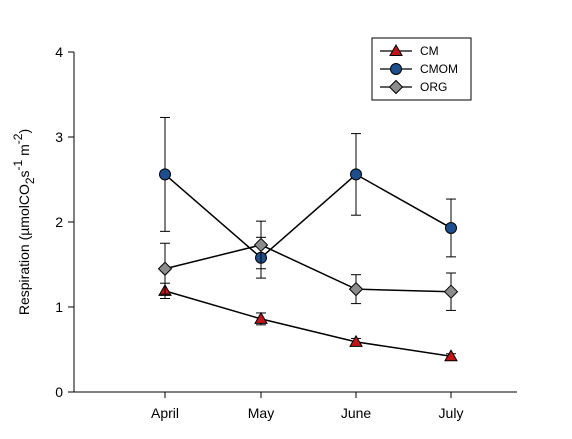 Image resolution: width=572 pixels, height=439 pixels. I want to click on y-tick-label: 4, so click(59, 52).